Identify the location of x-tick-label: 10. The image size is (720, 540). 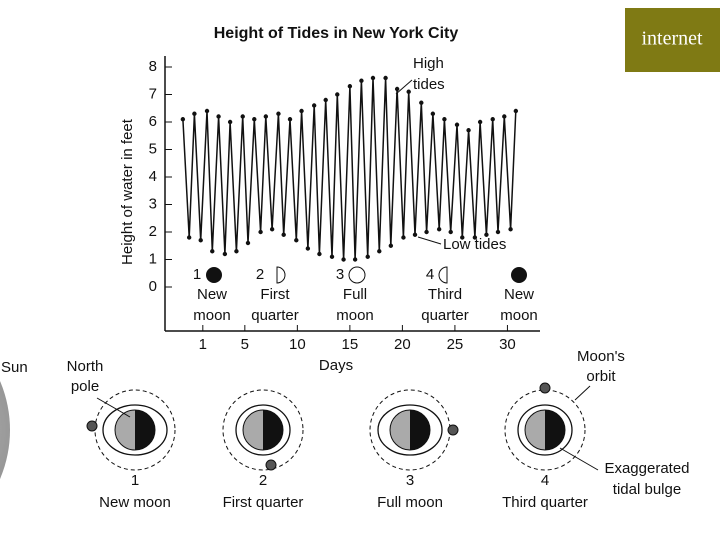
(297, 344).